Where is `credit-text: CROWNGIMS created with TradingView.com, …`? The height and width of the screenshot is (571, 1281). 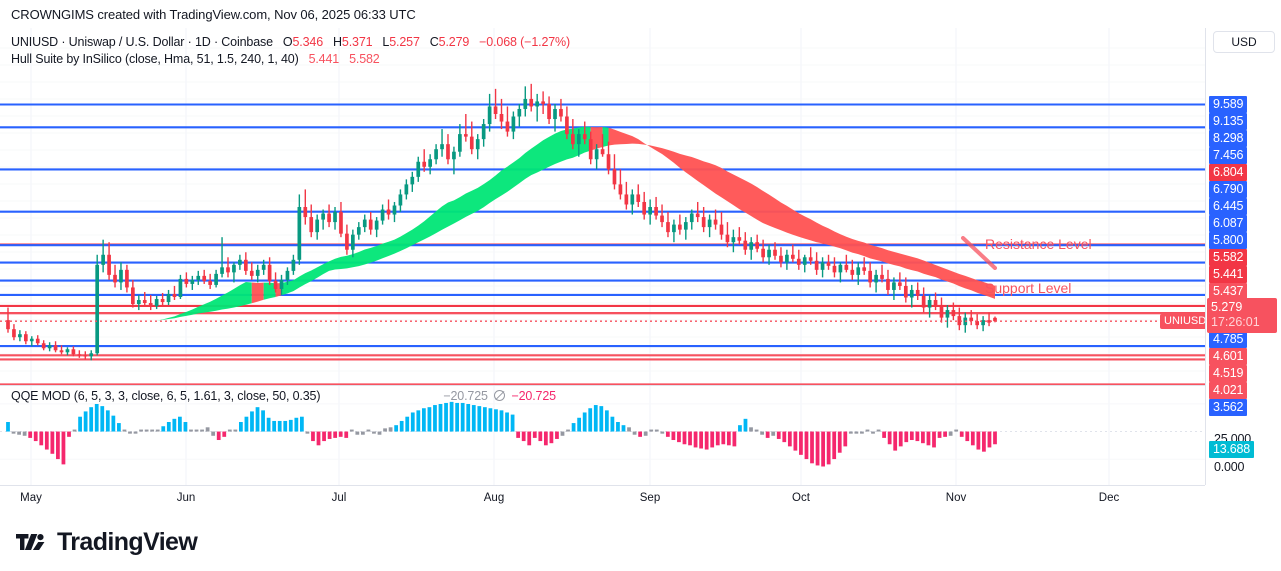
credit-text: CROWNGIMS created with TradingView.com, … is located at coordinates (213, 14).